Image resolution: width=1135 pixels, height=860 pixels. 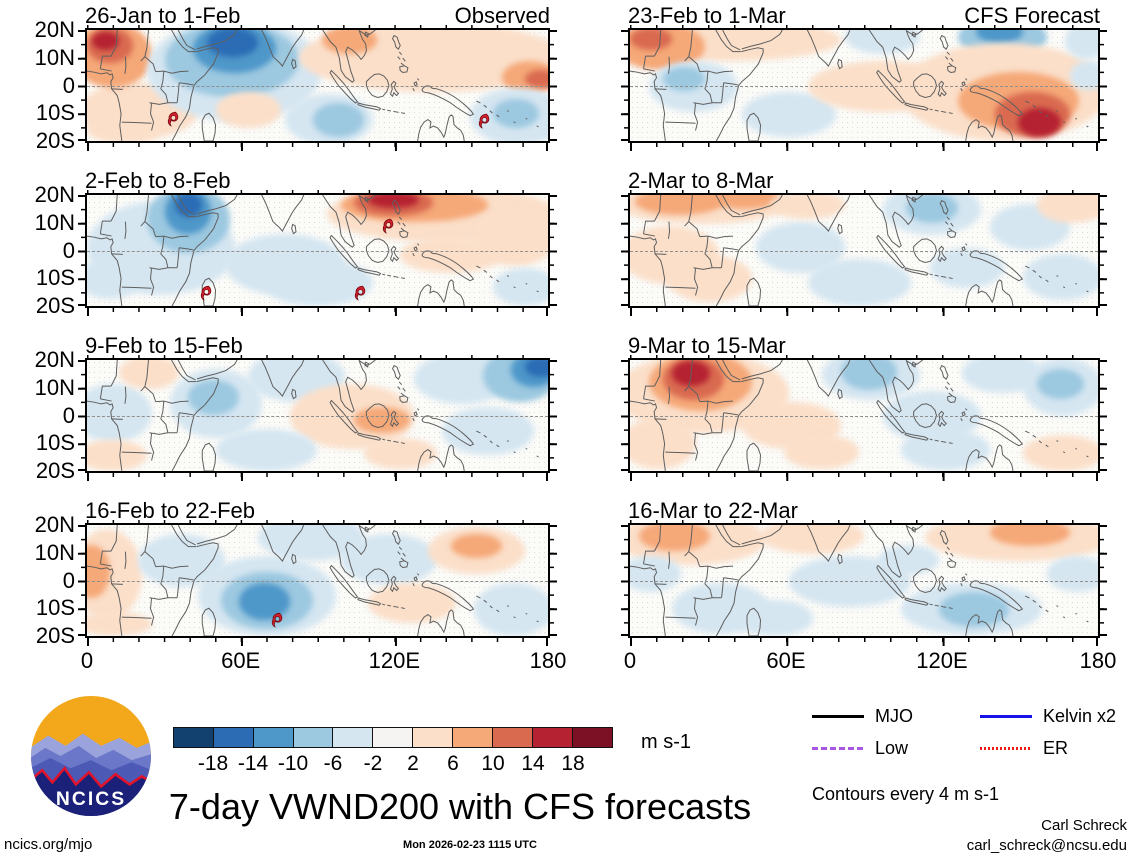 I want to click on figure-title: 7-day VWND200 with CFS forecasts, so click(x=460, y=806).